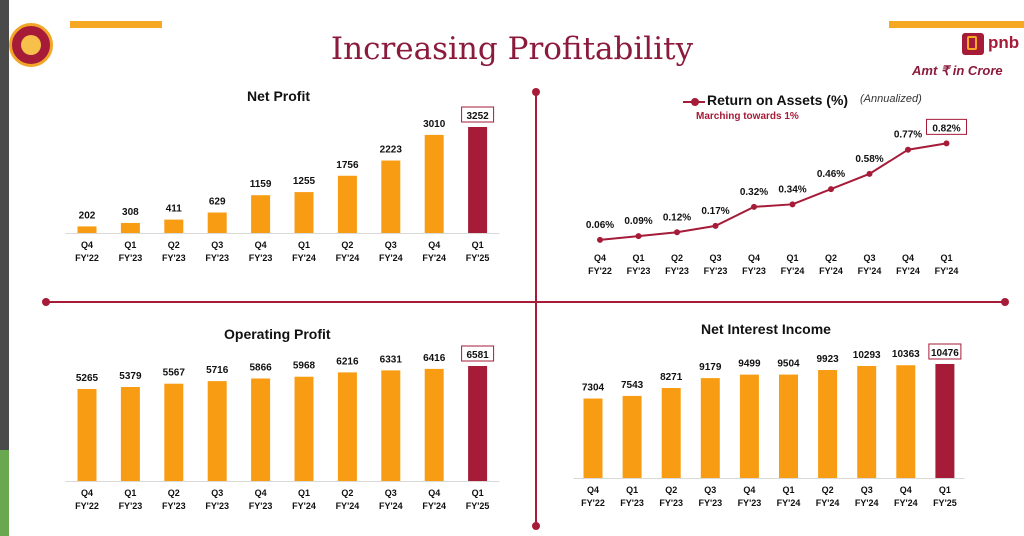  I want to click on net-interest-income-data-label: 7304, so click(593, 388).